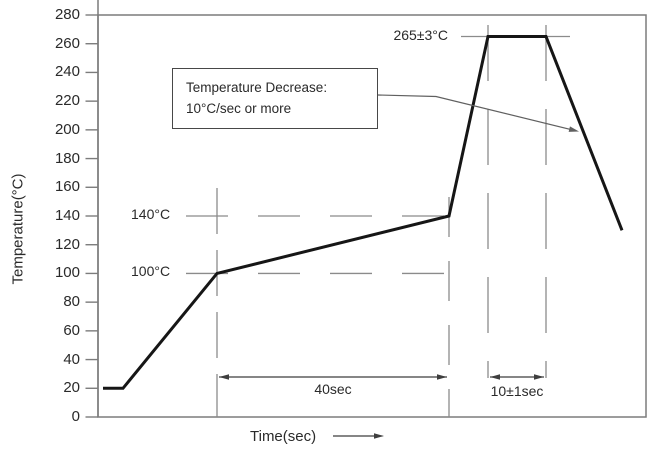  What do you see at coordinates (71, 302) in the screenshot?
I see `y-tick-label: 80` at bounding box center [71, 302].